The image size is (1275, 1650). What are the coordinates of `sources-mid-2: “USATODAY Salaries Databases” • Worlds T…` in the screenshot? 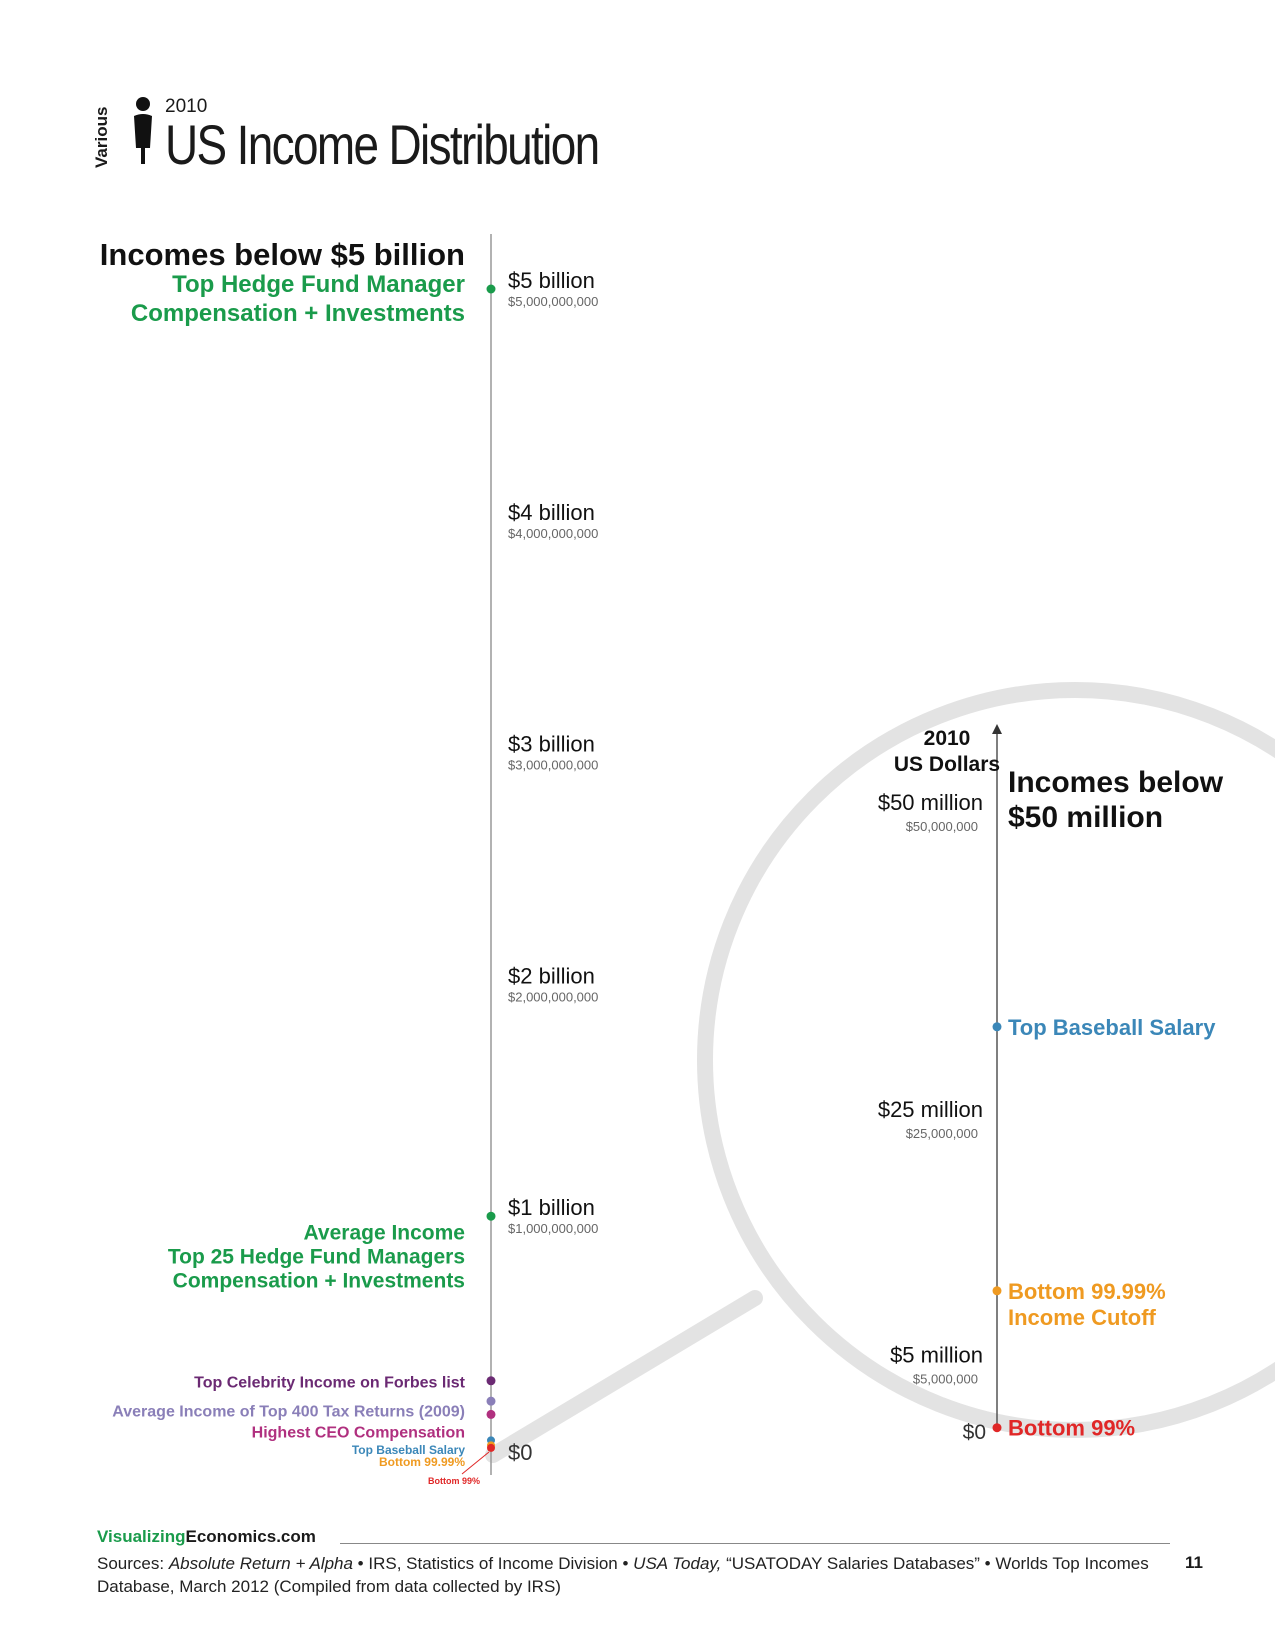 It's located at (623, 1575).